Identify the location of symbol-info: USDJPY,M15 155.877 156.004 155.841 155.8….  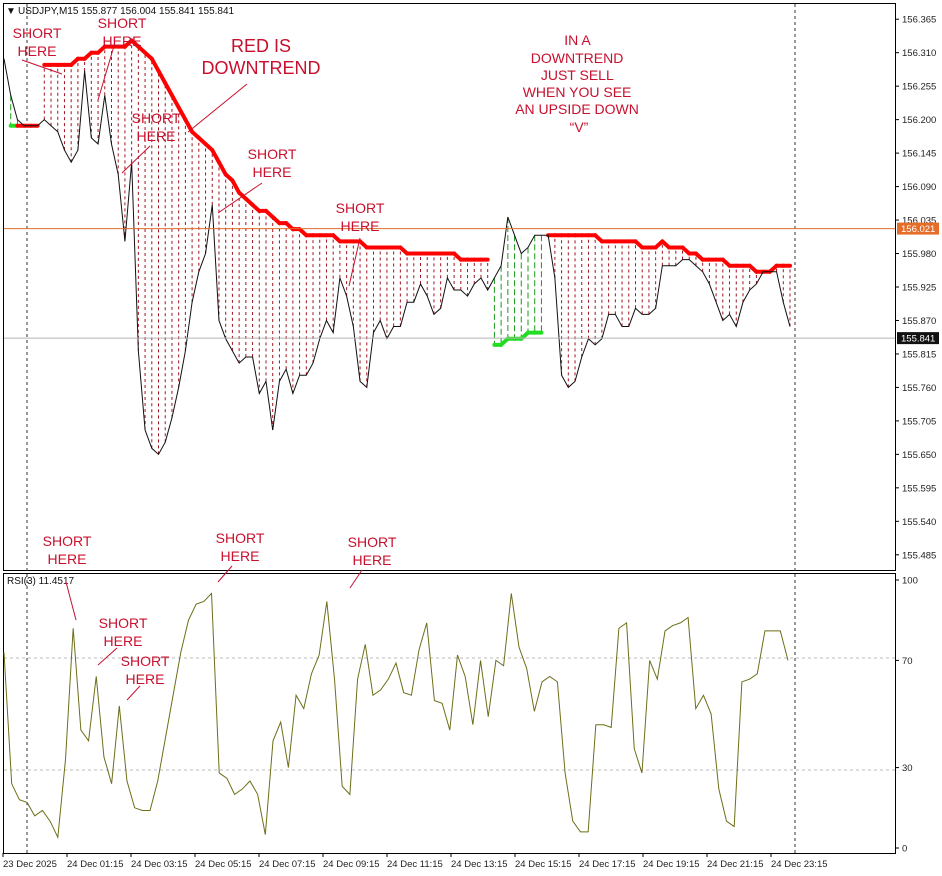
(126, 11).